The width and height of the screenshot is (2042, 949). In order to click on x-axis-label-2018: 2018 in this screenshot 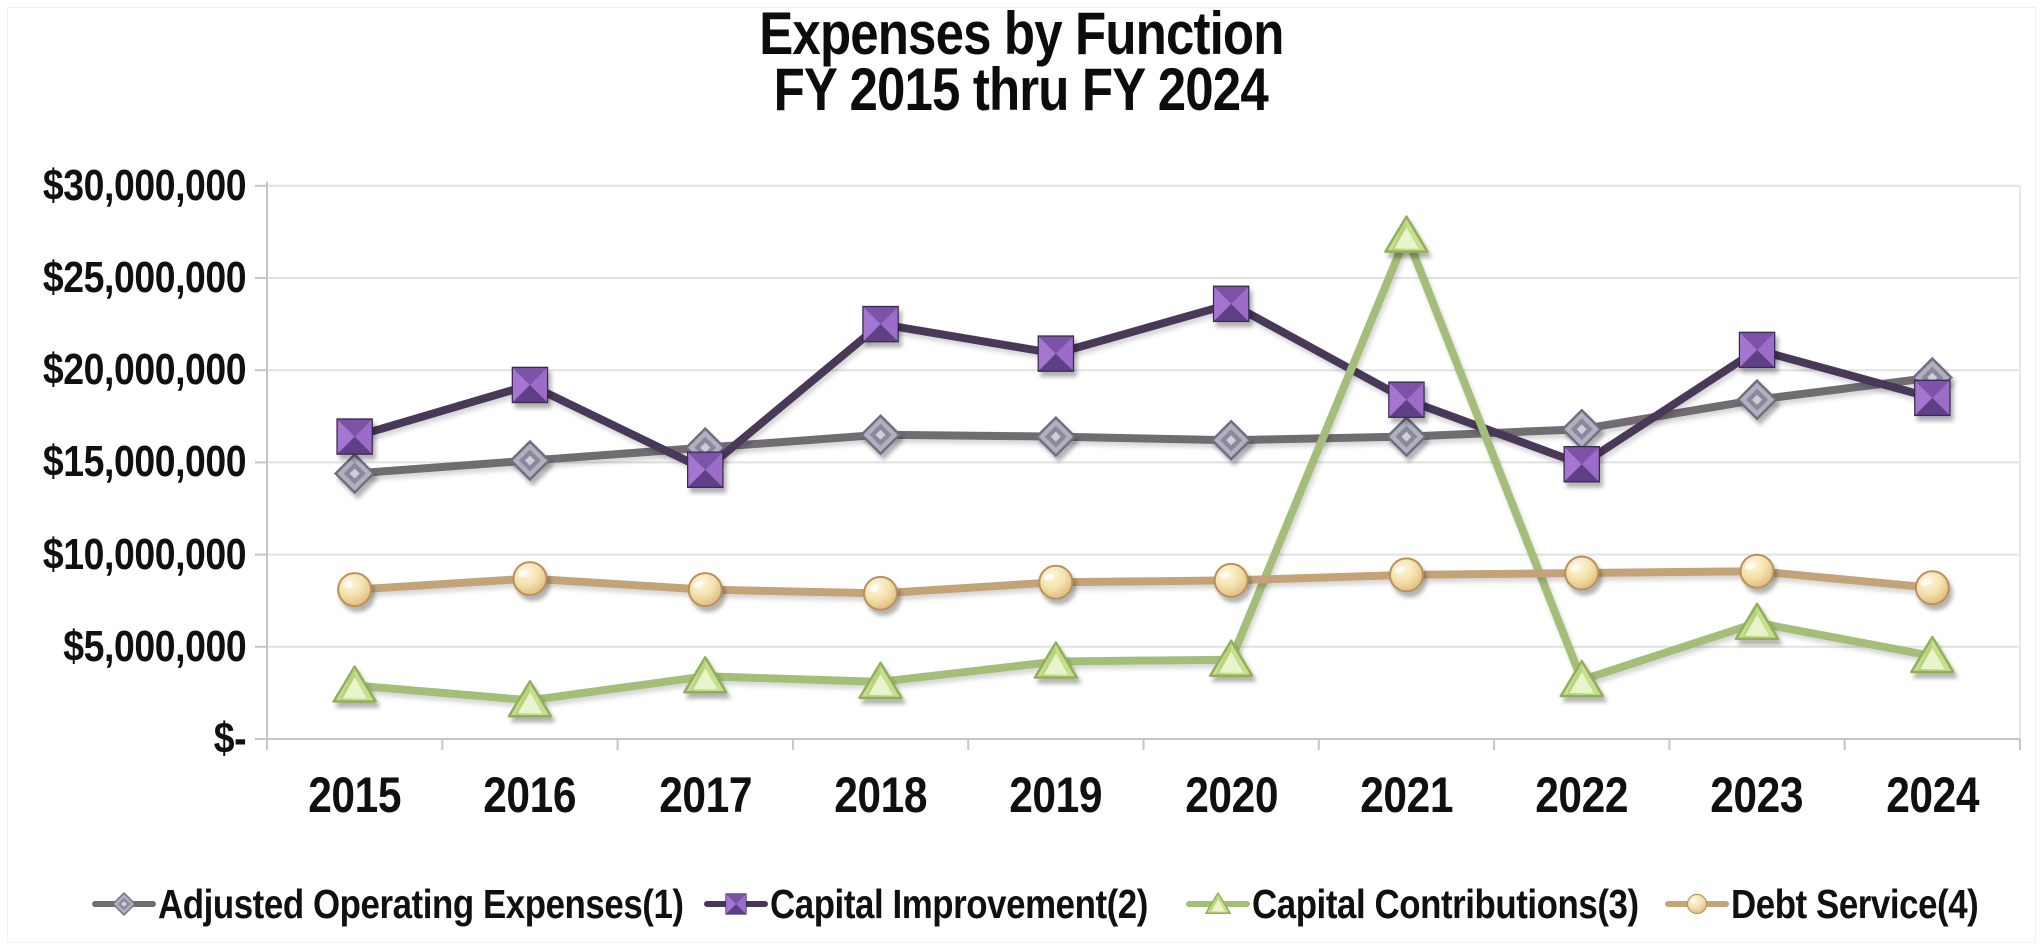, I will do `click(880, 795)`.